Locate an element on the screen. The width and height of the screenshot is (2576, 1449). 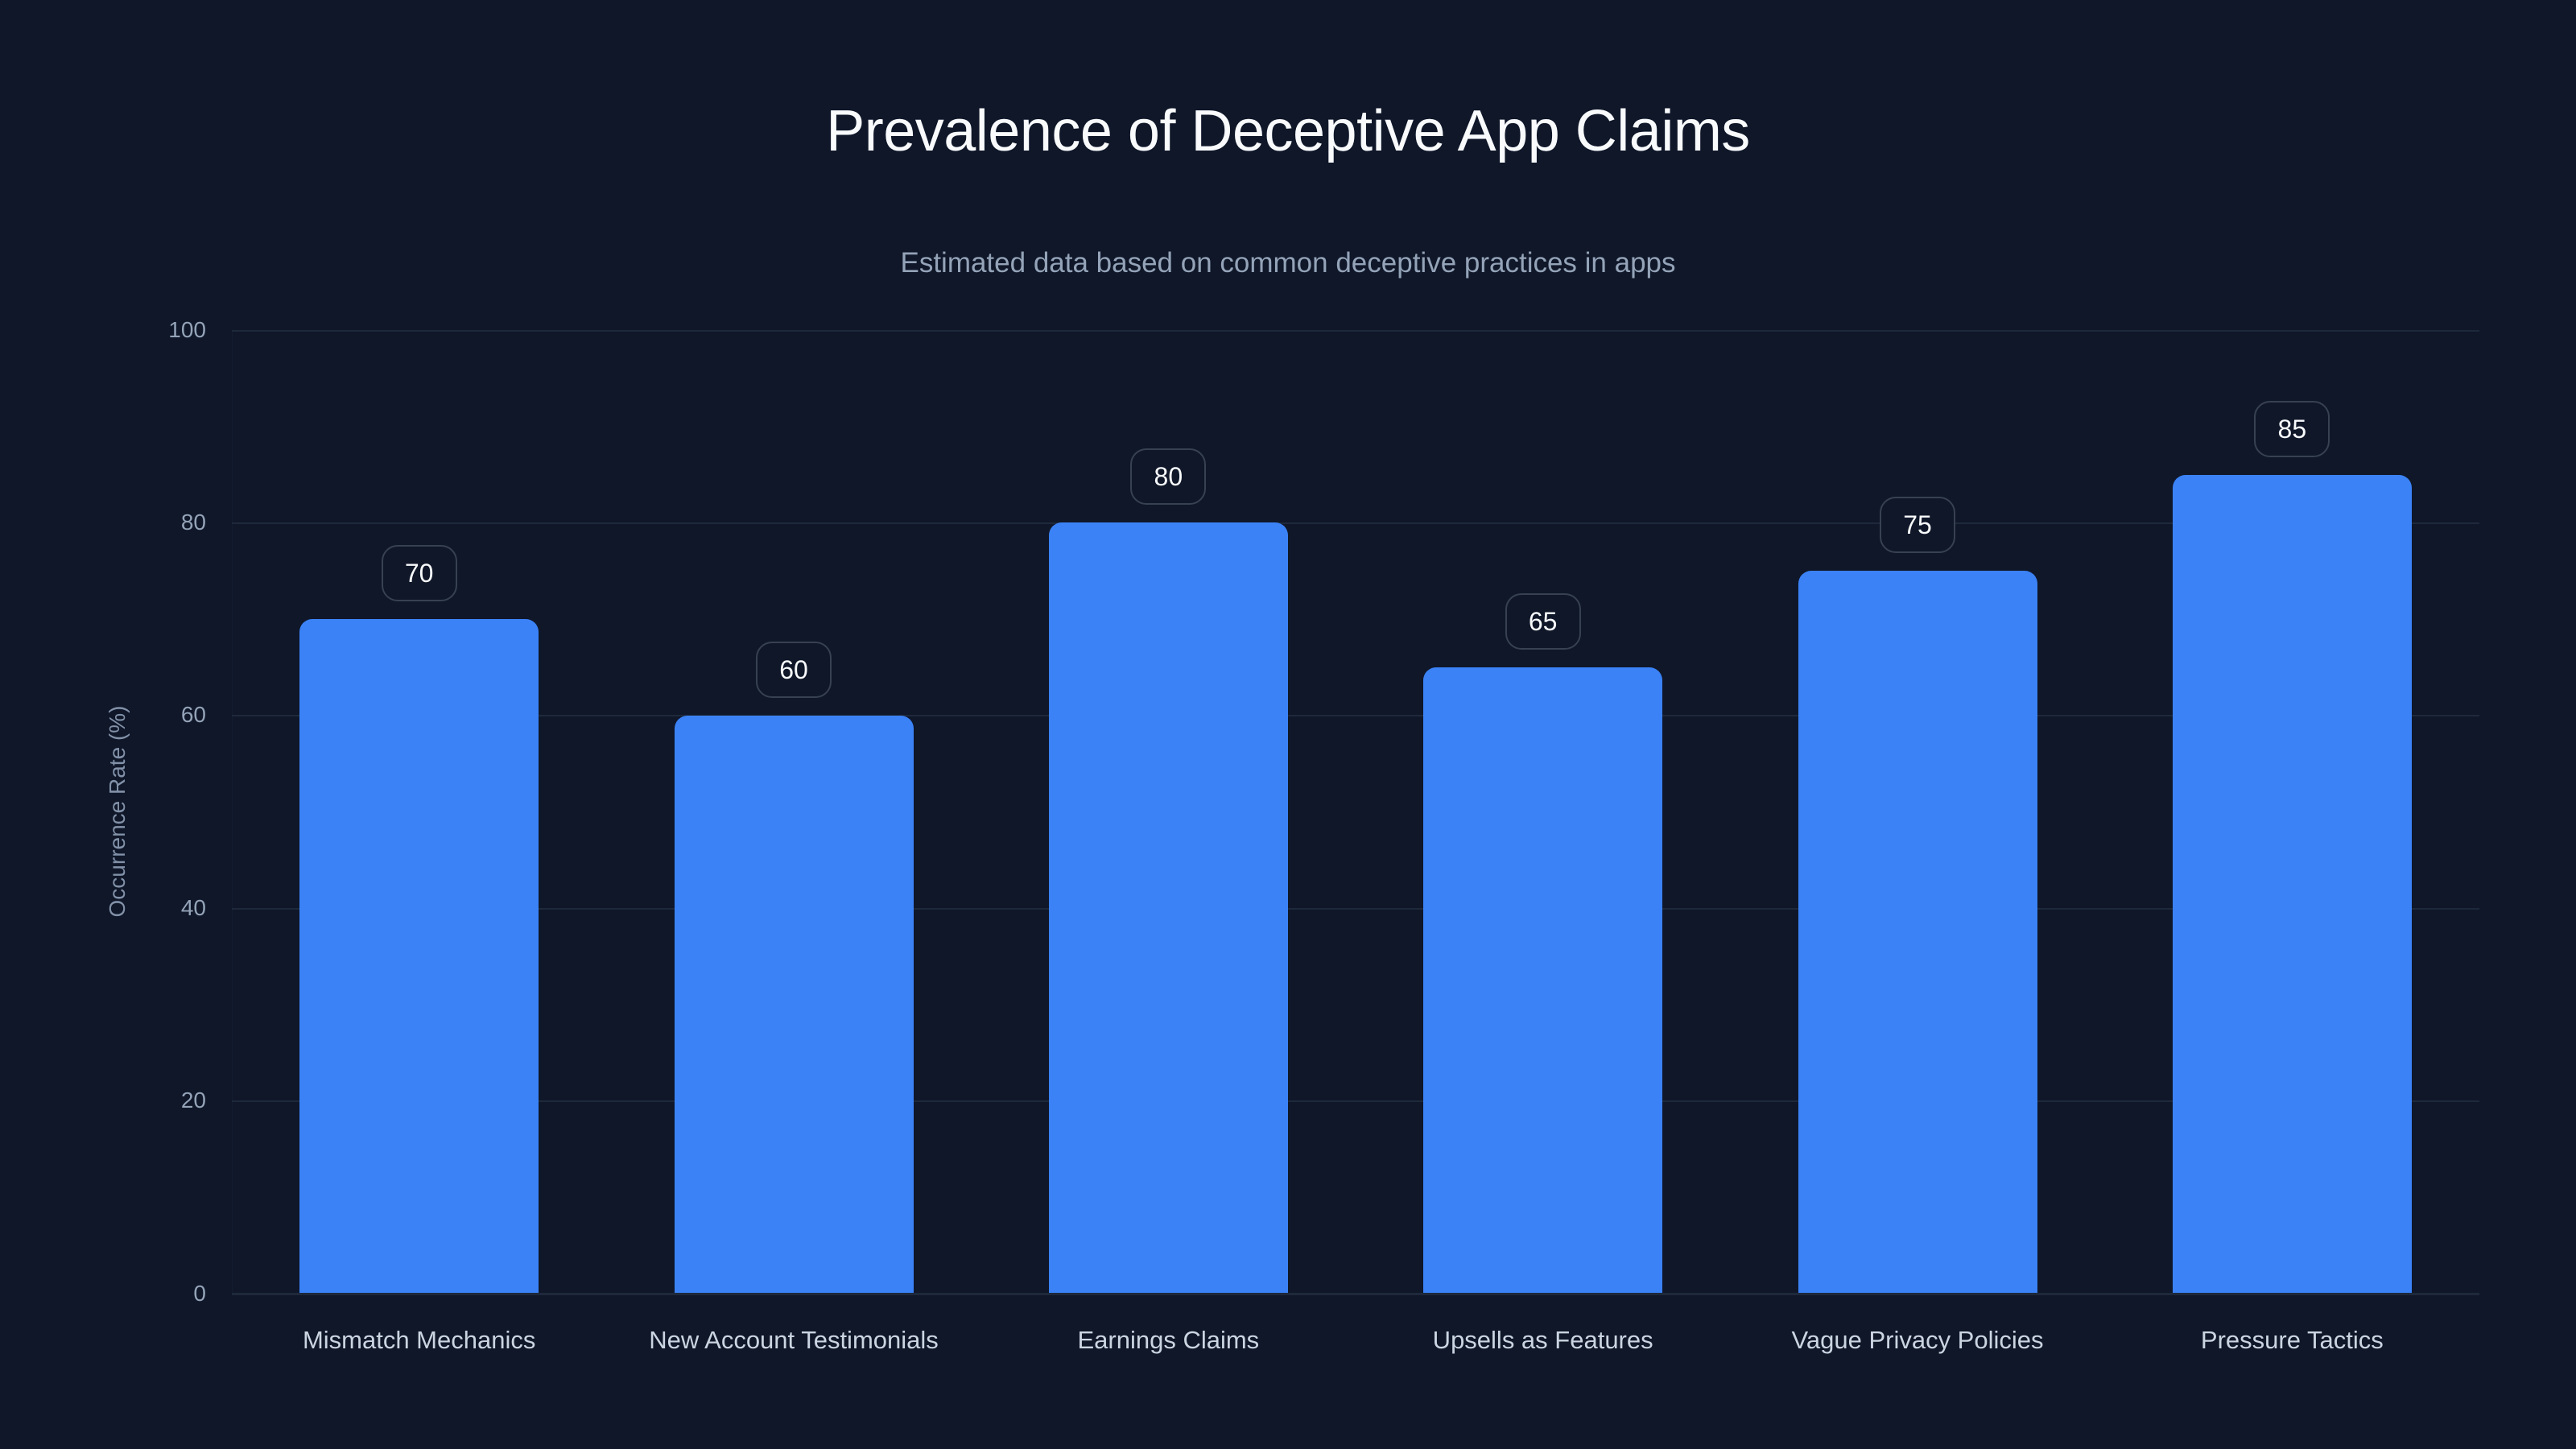
x-tick-label: Earnings Claims is located at coordinates (1168, 1340).